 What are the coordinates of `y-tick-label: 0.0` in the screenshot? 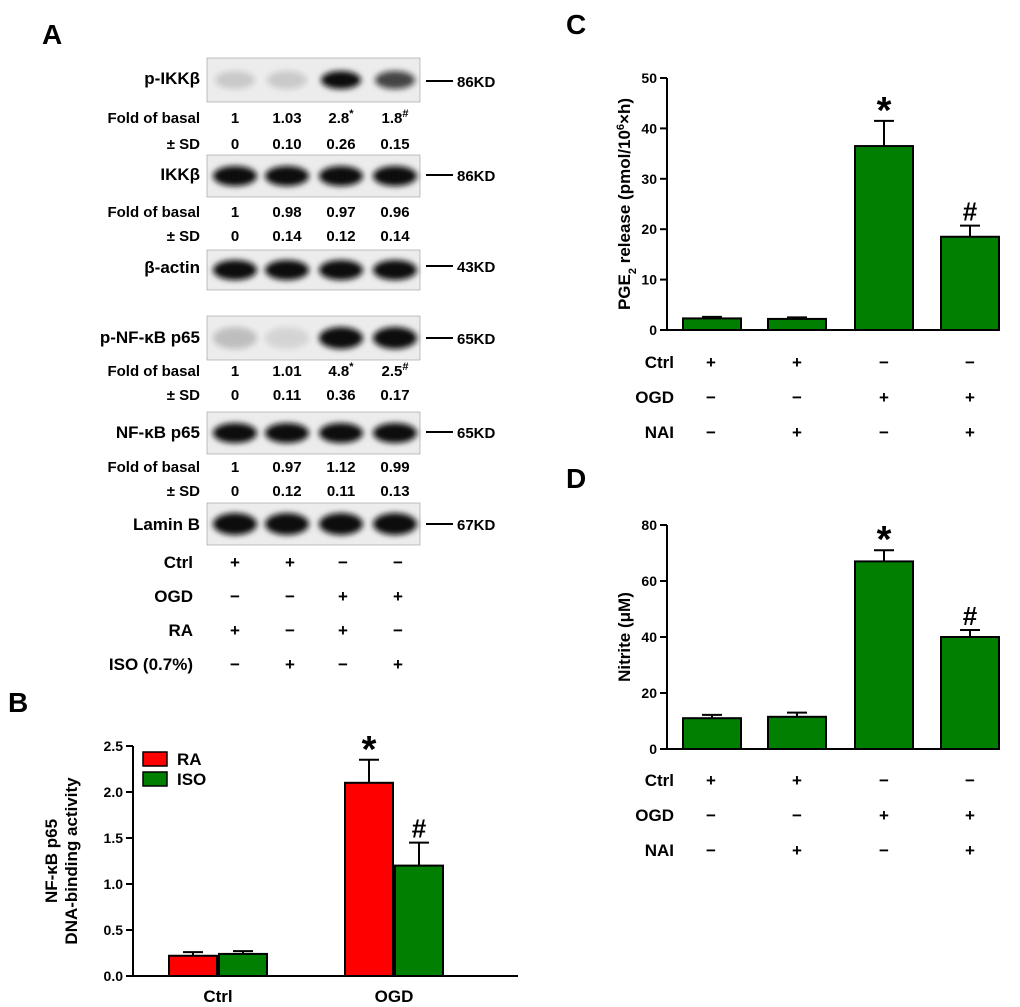 It's located at (114, 976).